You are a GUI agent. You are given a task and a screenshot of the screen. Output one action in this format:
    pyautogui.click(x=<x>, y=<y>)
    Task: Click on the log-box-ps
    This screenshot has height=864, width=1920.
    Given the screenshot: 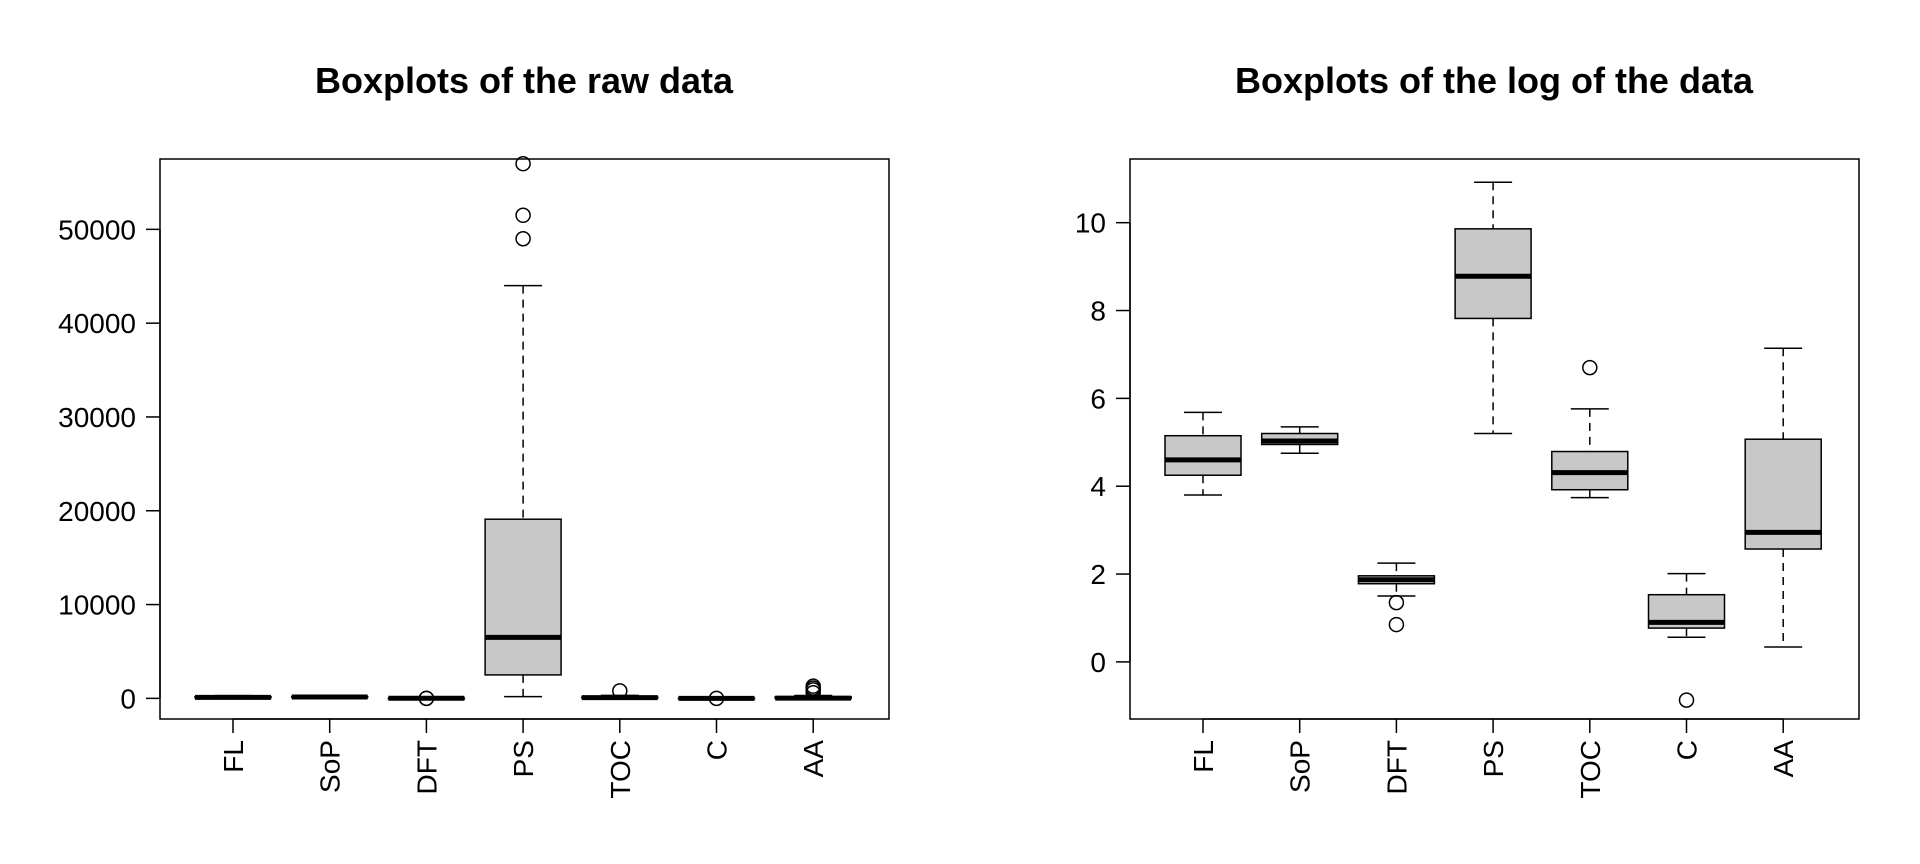 What is the action you would take?
    pyautogui.click(x=1493, y=308)
    